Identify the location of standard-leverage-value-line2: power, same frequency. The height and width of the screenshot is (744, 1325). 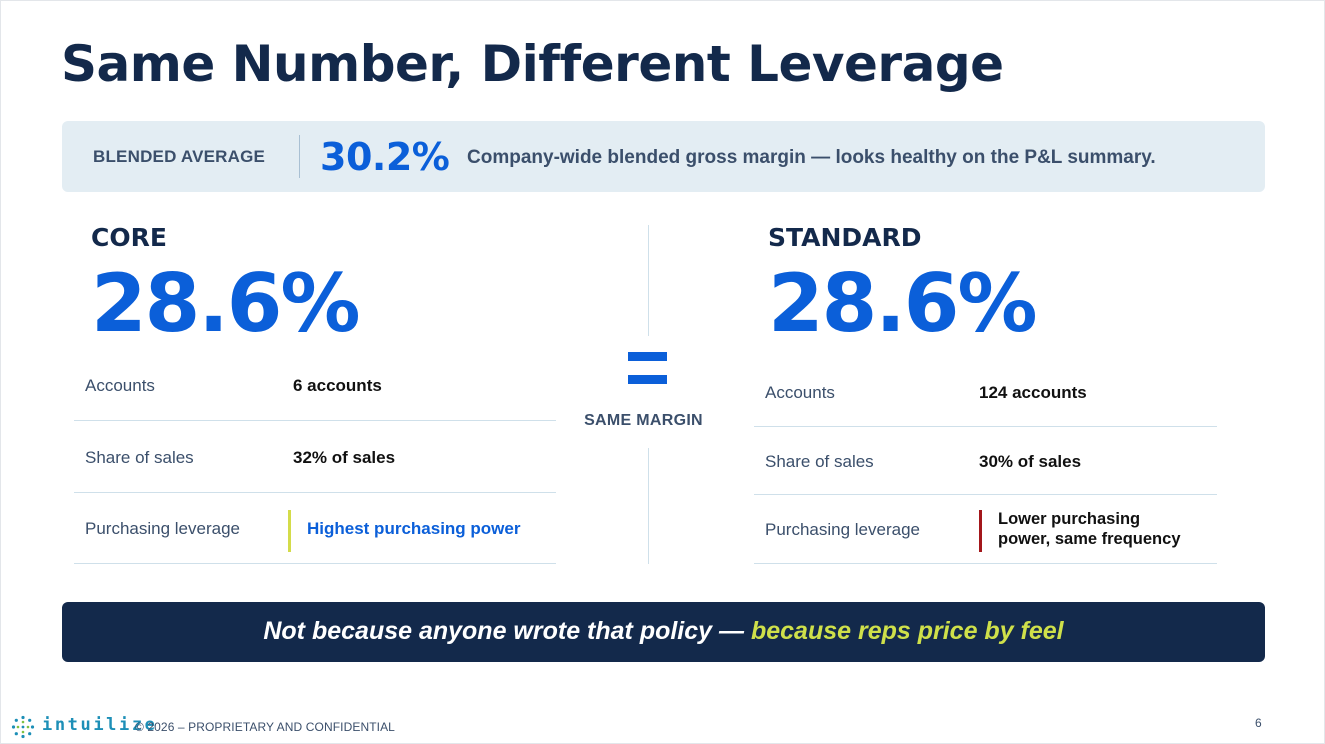
(1089, 539).